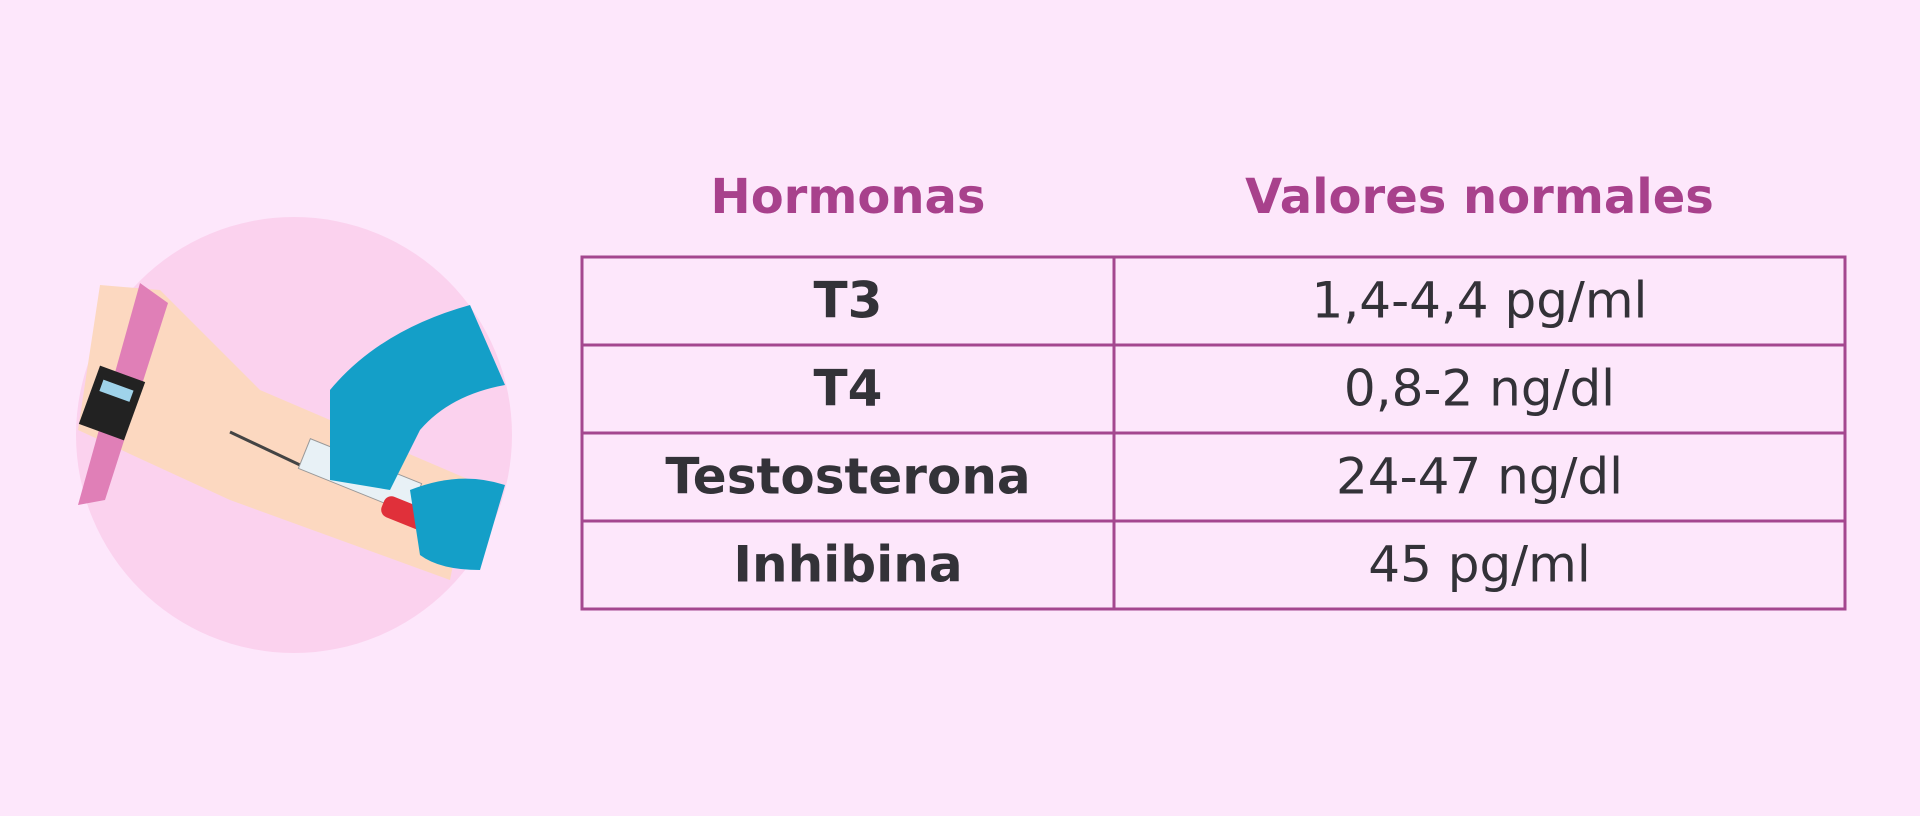 This screenshot has height=816, width=1920. I want to click on value-cell: 45 pg/ml, so click(1479, 565).